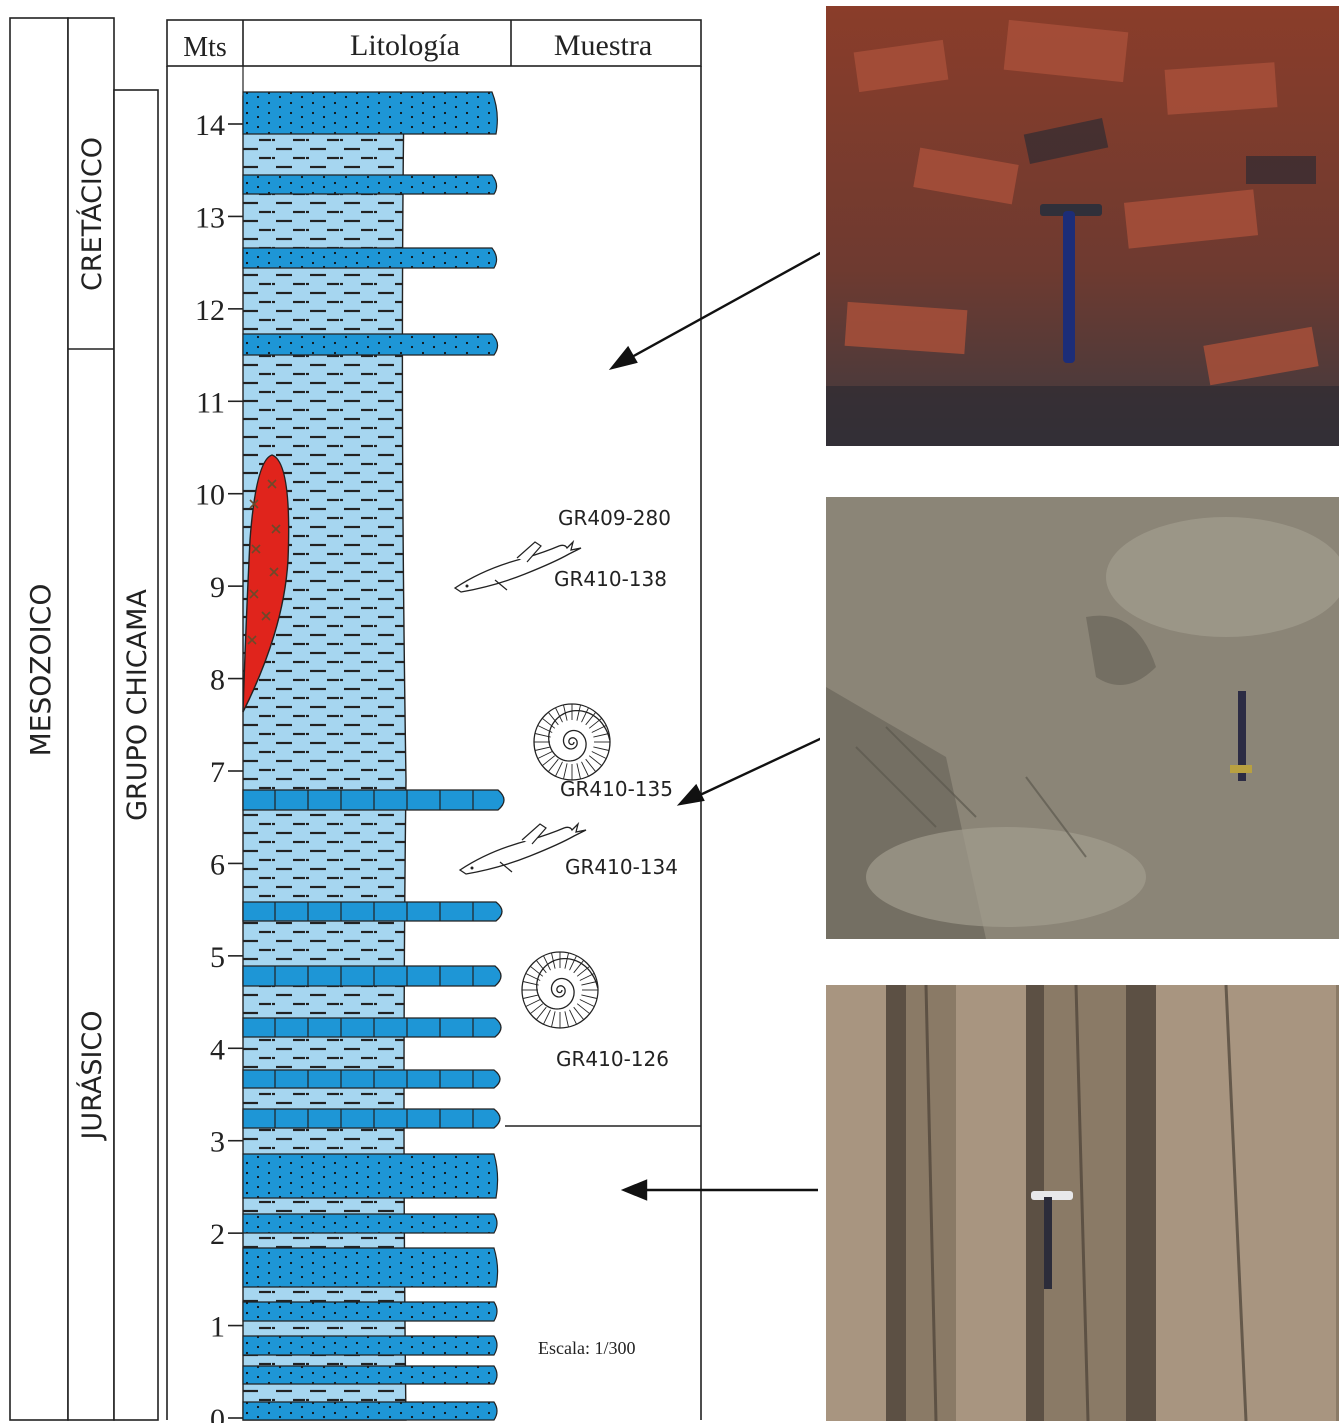  I want to click on outcrop-photo-middle, so click(1082, 718).